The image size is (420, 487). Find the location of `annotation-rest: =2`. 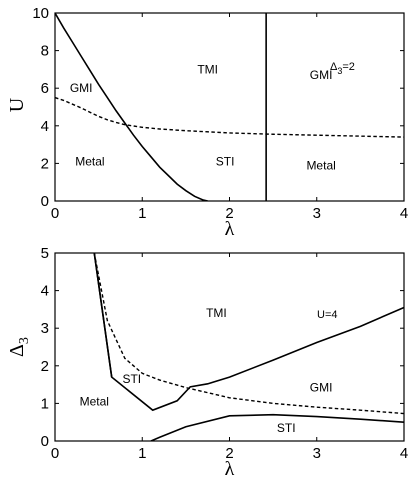

annotation-rest: =2 is located at coordinates (348, 67).